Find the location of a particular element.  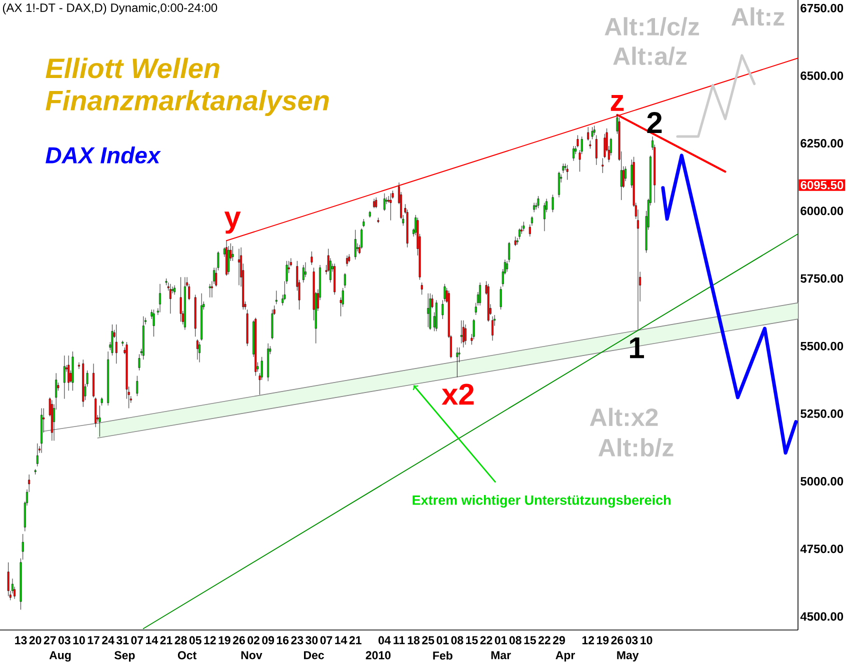

annotation: Alt:z is located at coordinates (758, 16).